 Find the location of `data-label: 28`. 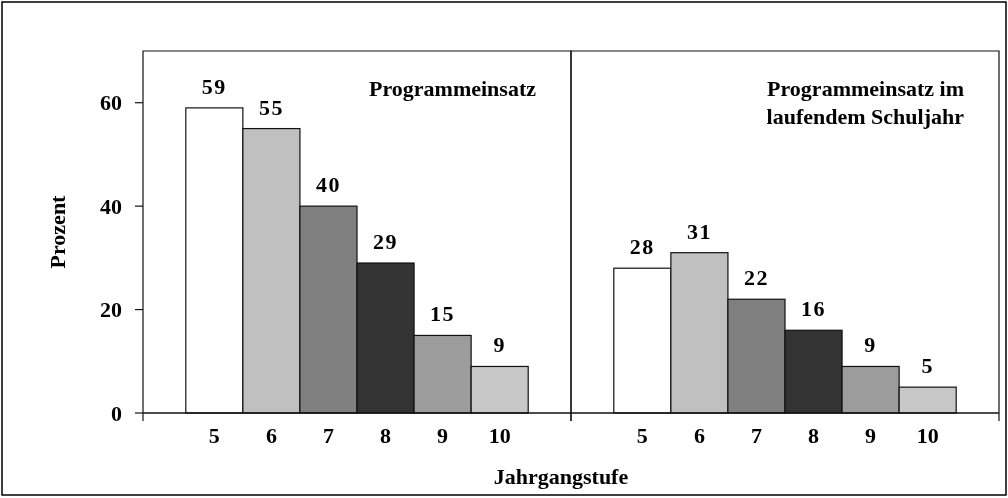

data-label: 28 is located at coordinates (642, 247).